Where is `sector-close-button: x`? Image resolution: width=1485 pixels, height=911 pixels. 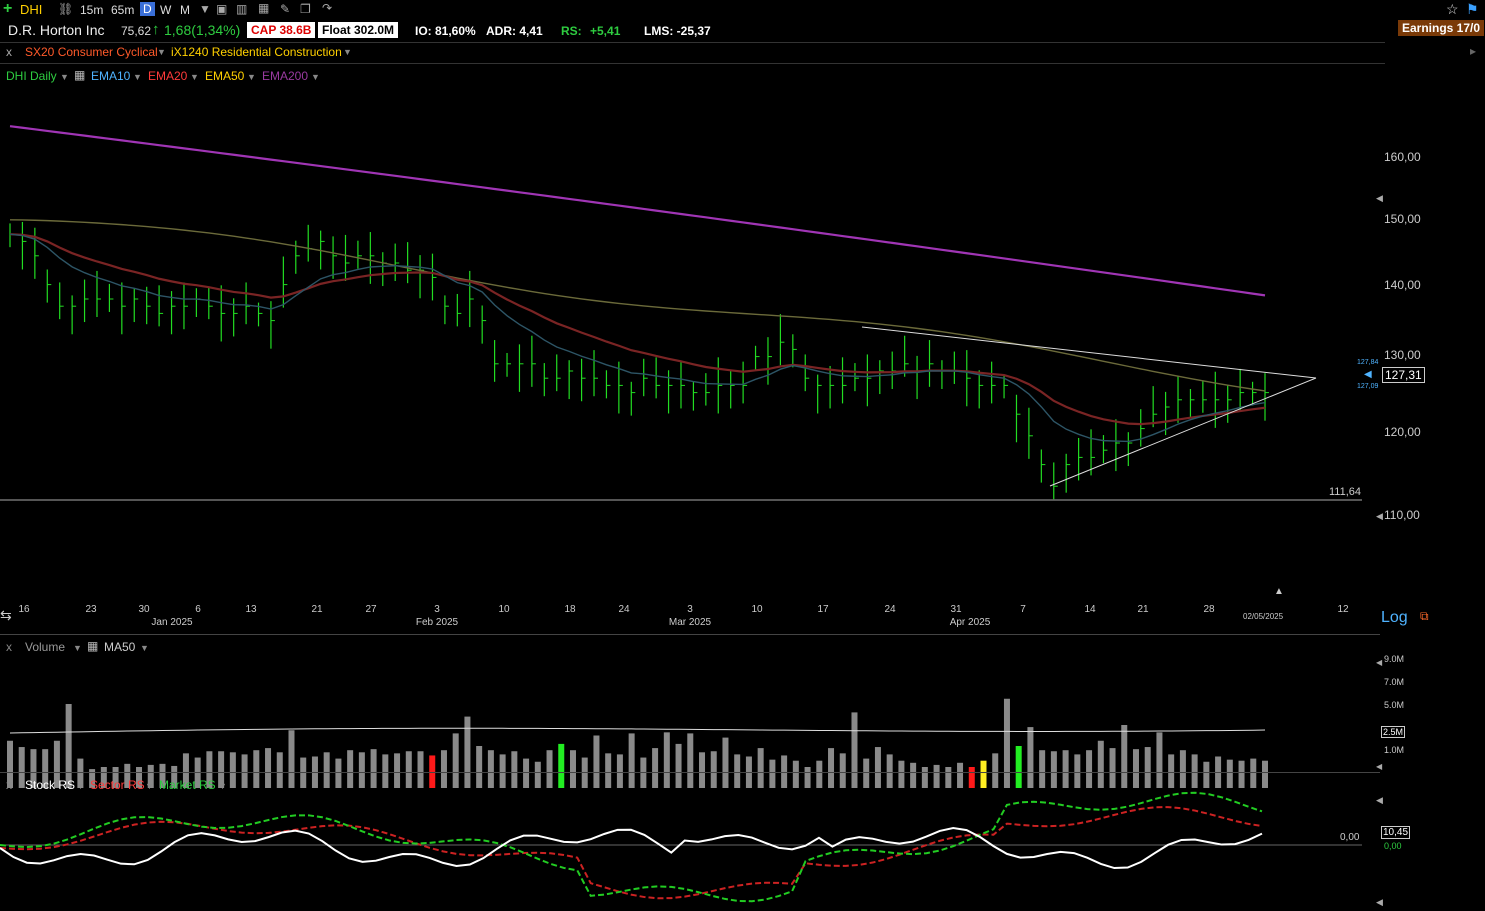 sector-close-button: x is located at coordinates (9, 52).